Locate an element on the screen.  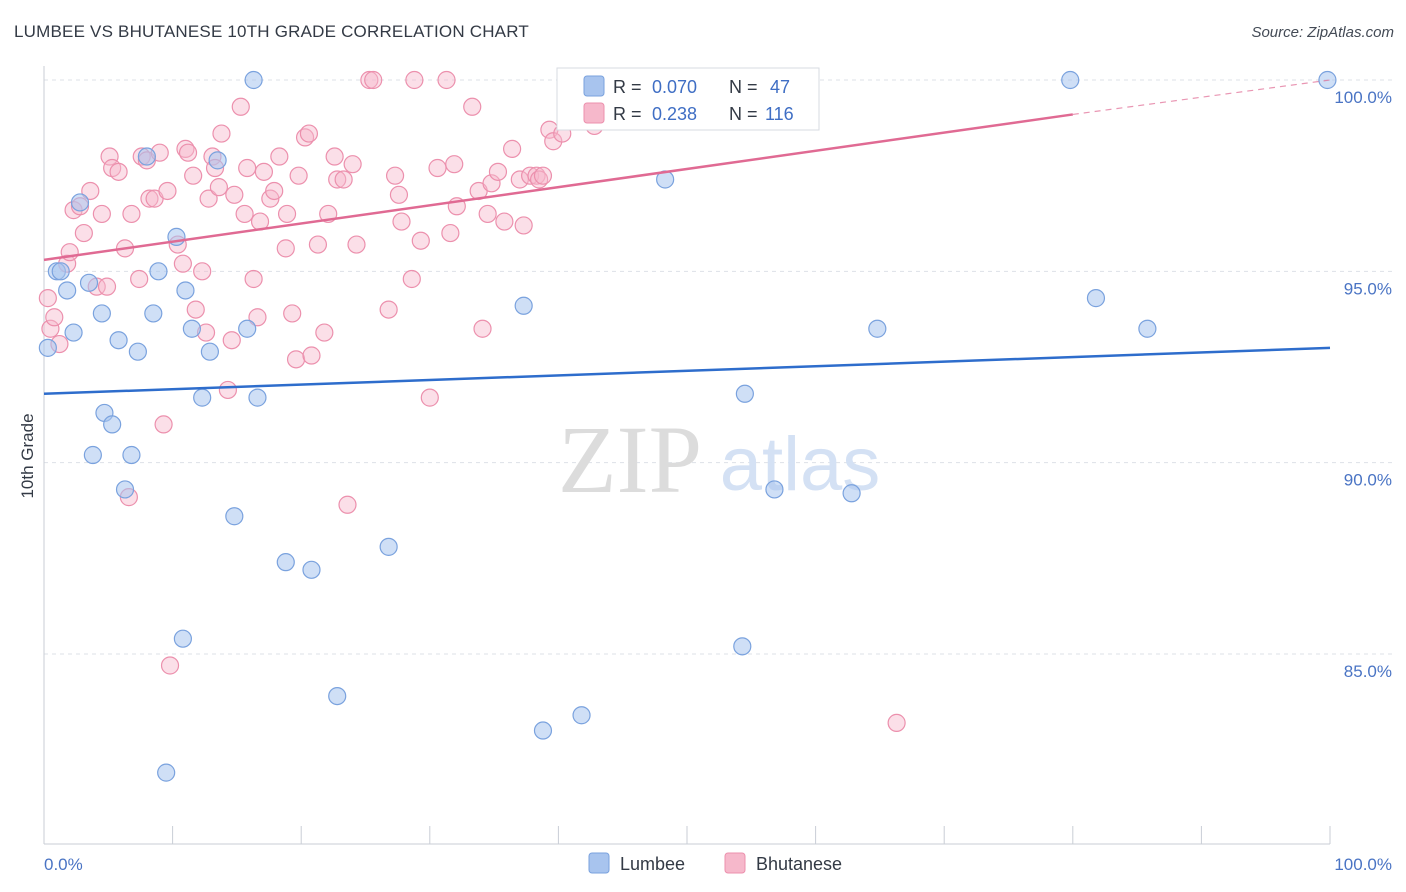
y-tick-labels: 85.0% 90.0% 95.0% 100.0% is located at coordinates (1363, 384).